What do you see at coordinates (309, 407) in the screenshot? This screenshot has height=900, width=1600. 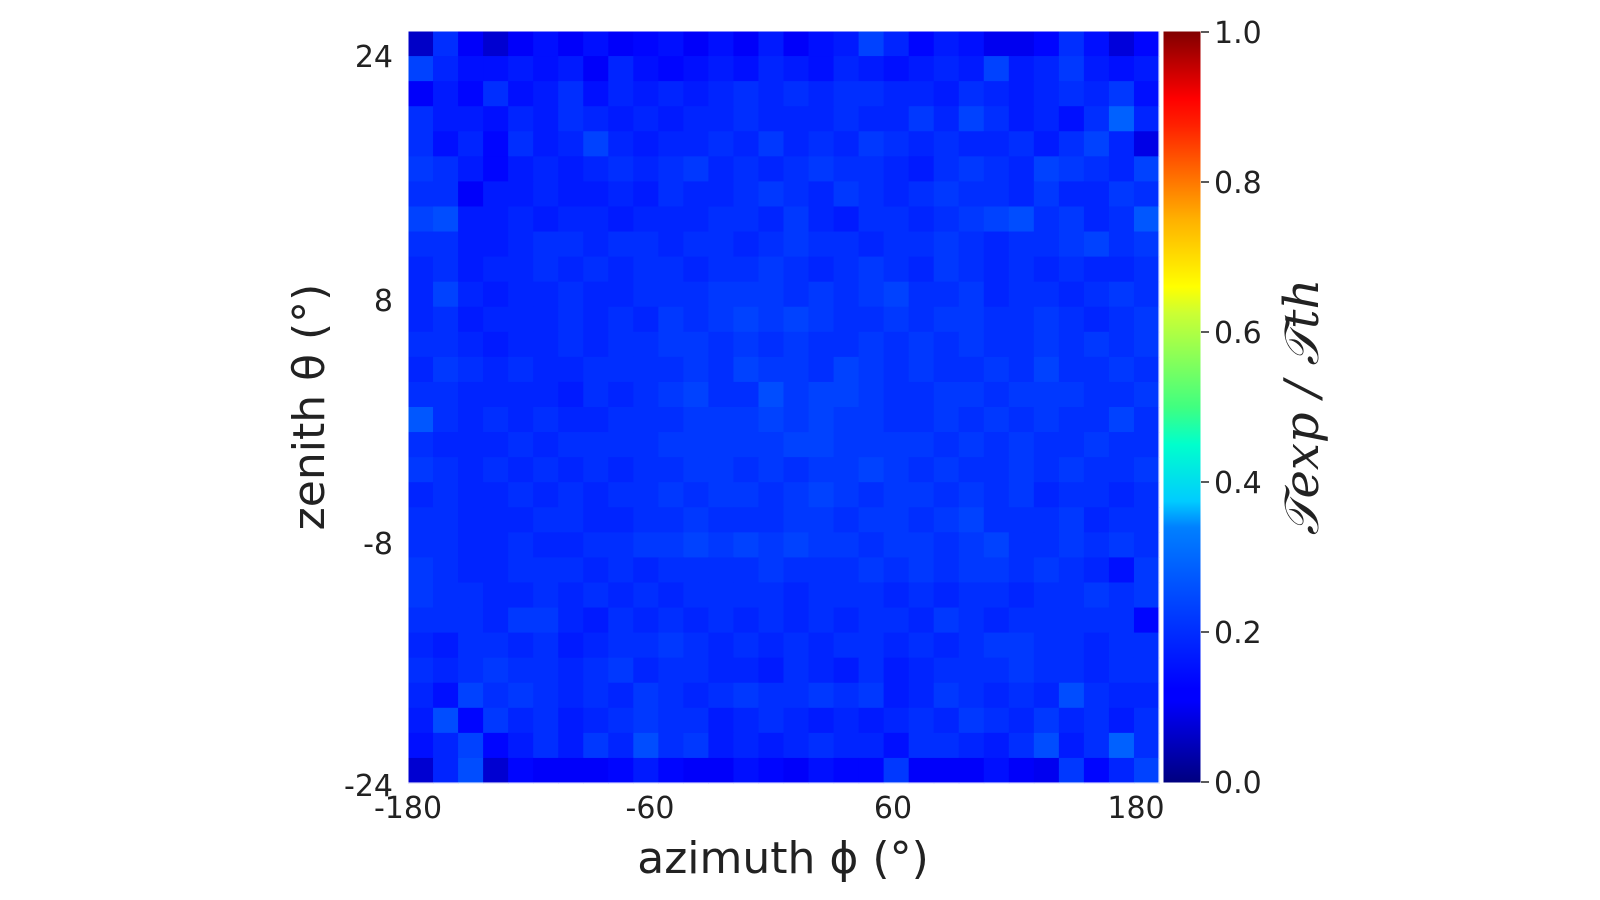 I see `y-axis-label: zenith θ (°)` at bounding box center [309, 407].